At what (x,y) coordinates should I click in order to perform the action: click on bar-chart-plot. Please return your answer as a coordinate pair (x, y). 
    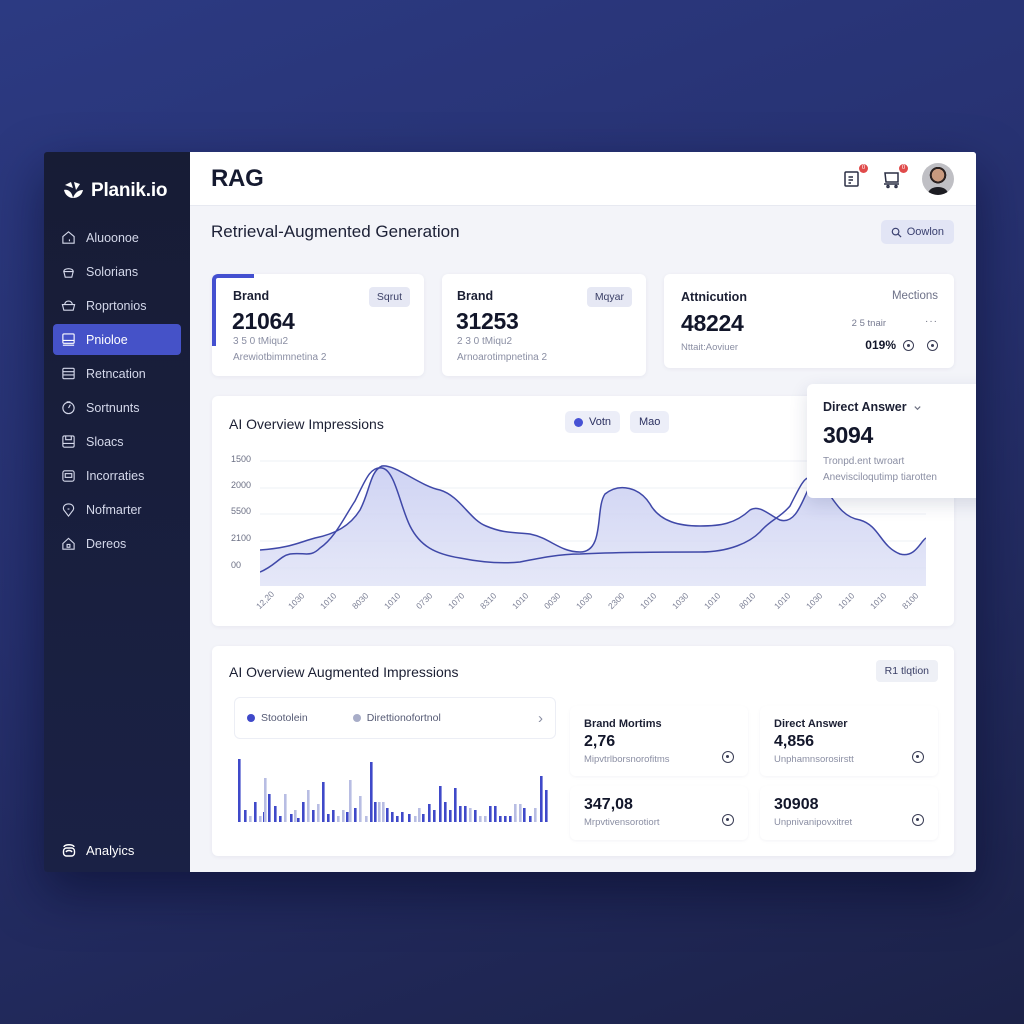
    Looking at the image, I should click on (393, 790).